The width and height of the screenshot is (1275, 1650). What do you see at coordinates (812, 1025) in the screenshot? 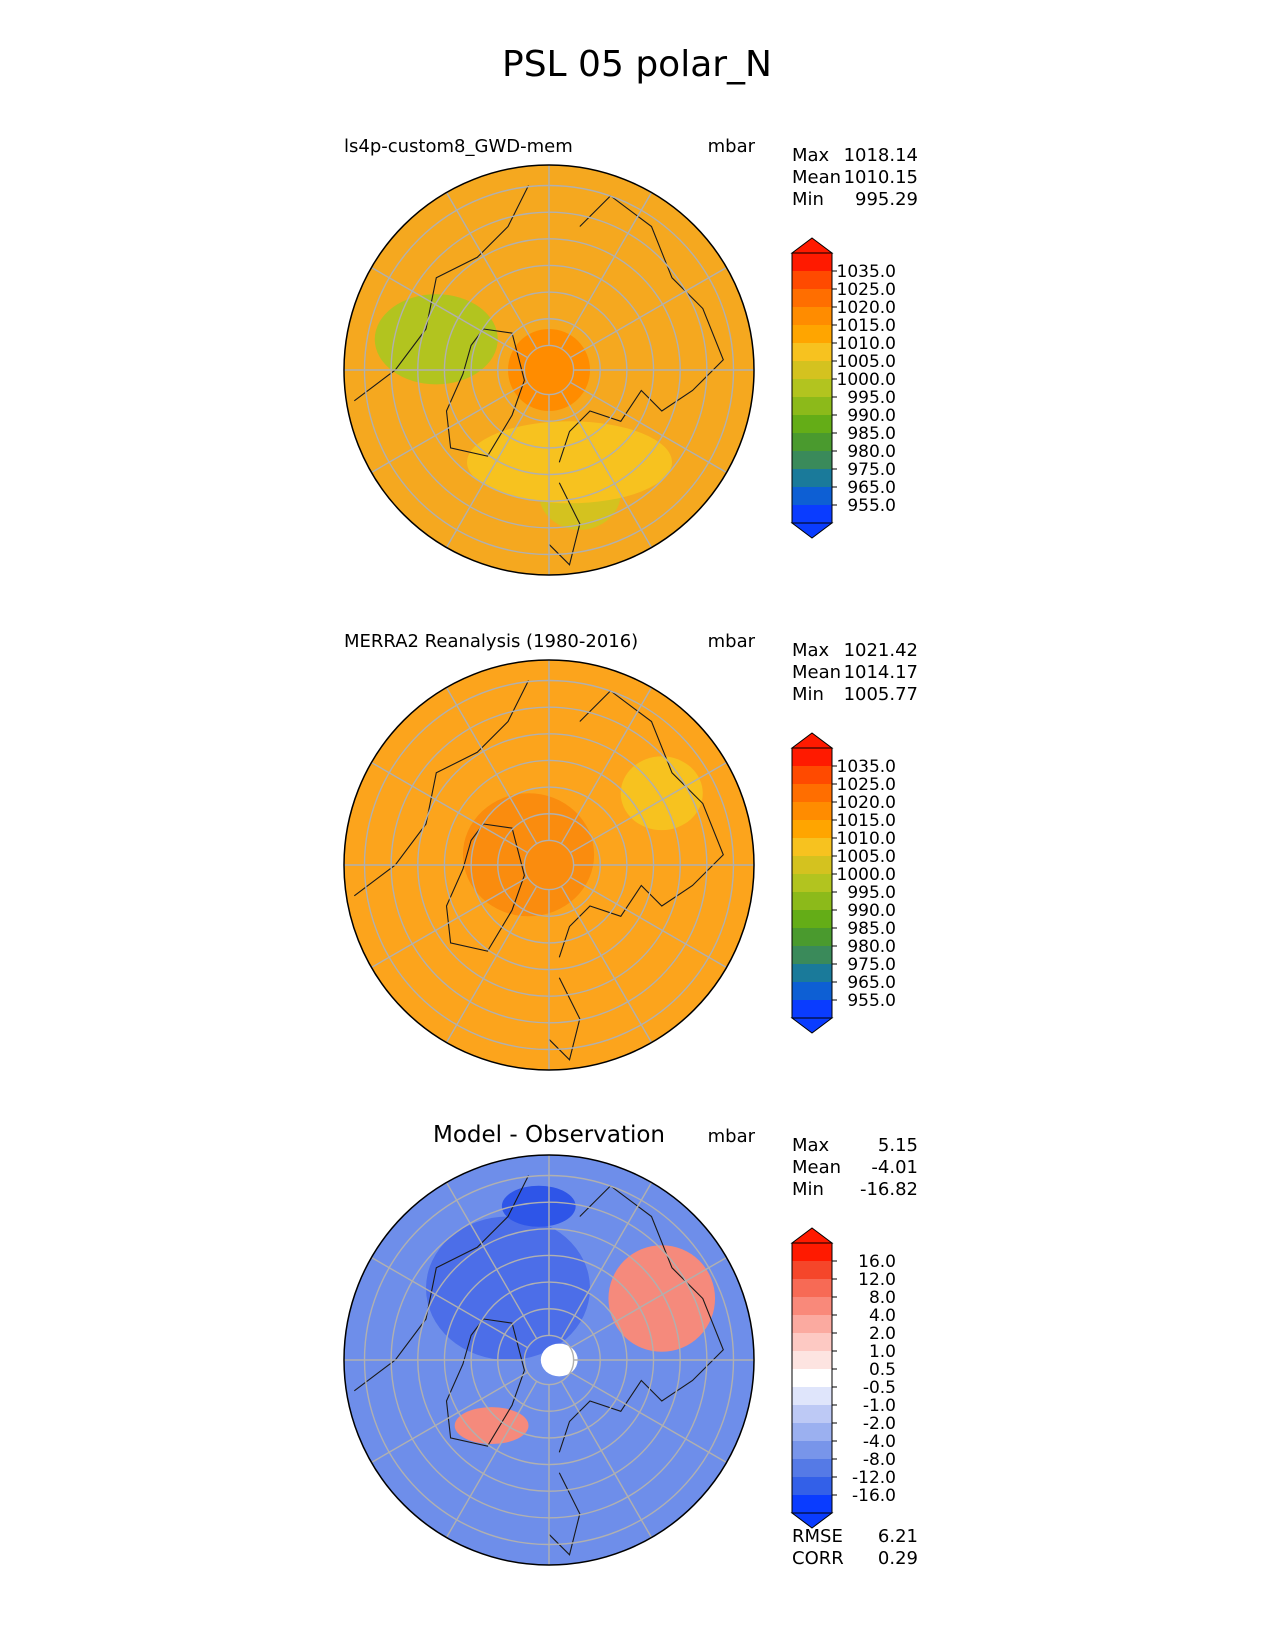
I see `colorbar-extend-min` at bounding box center [812, 1025].